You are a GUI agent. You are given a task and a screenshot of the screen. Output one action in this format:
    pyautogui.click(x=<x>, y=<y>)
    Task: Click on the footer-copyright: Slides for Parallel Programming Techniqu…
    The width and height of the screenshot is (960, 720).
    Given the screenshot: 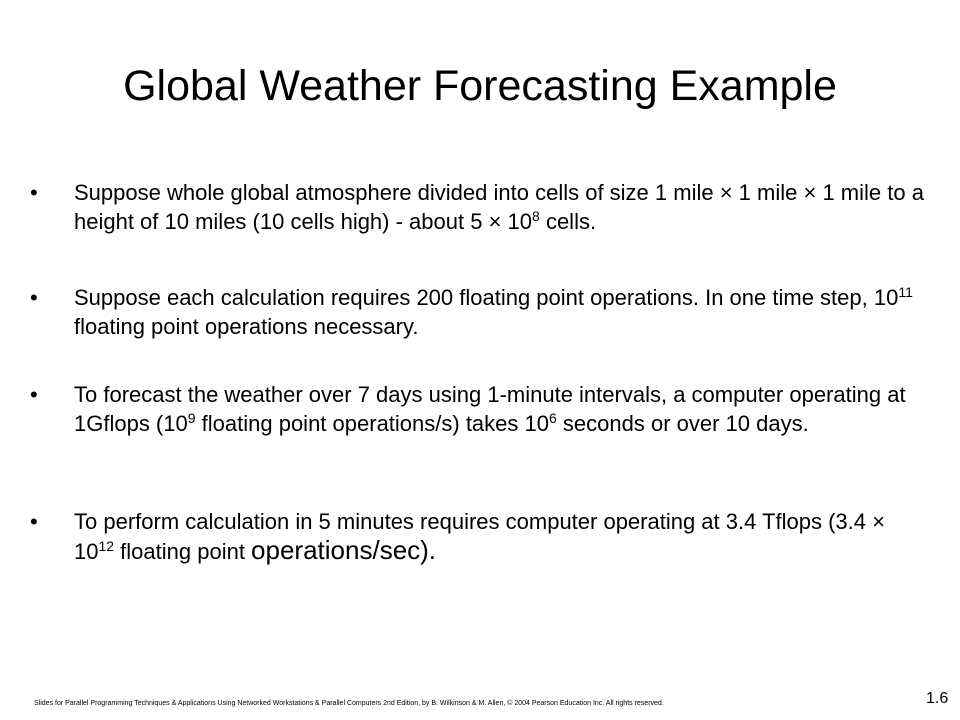 What is the action you would take?
    pyautogui.click(x=349, y=703)
    